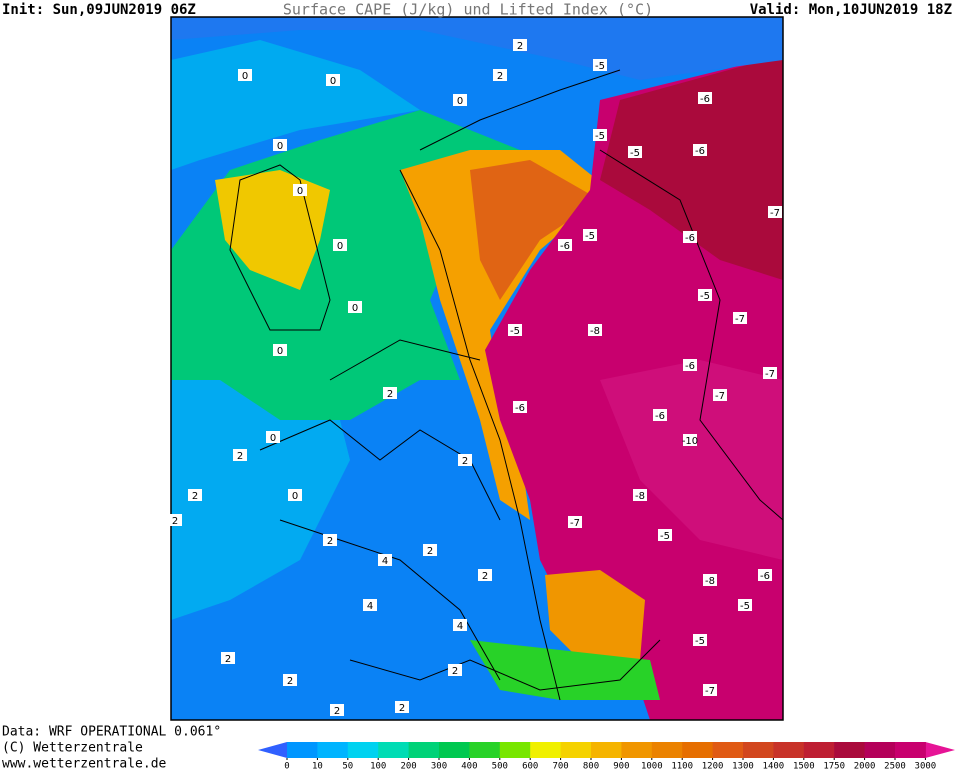 This screenshot has width=956, height=774. What do you see at coordinates (621, 766) in the screenshot?
I see `colorbar-tick-label: 900` at bounding box center [621, 766].